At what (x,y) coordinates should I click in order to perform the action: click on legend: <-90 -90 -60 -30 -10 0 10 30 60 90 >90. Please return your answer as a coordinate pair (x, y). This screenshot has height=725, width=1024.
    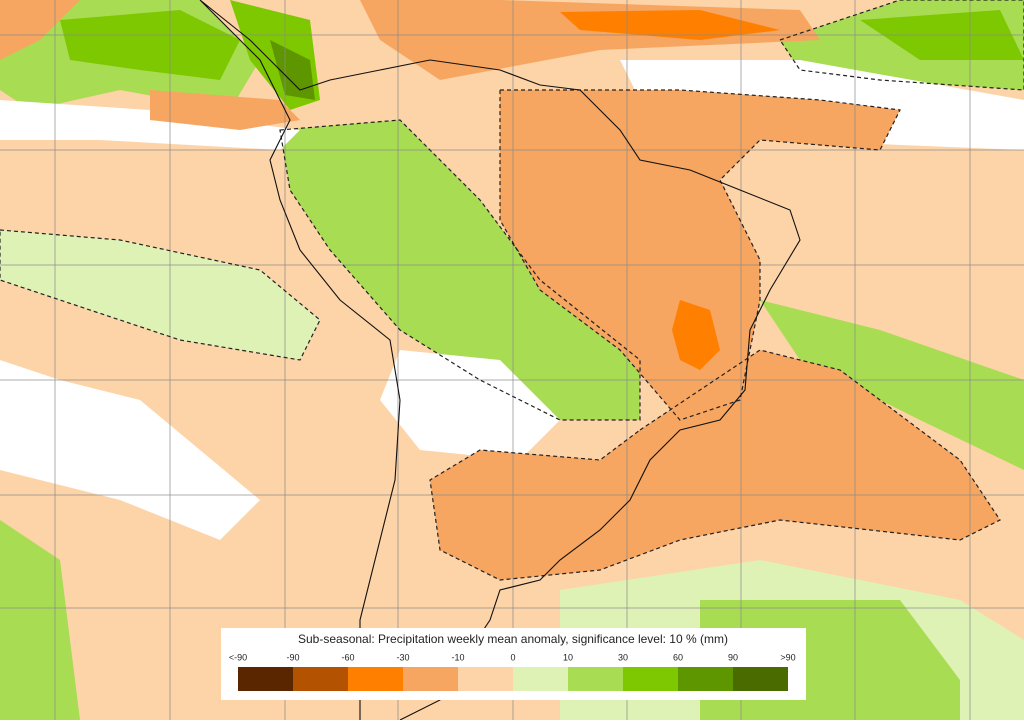
    Looking at the image, I should click on (512, 671).